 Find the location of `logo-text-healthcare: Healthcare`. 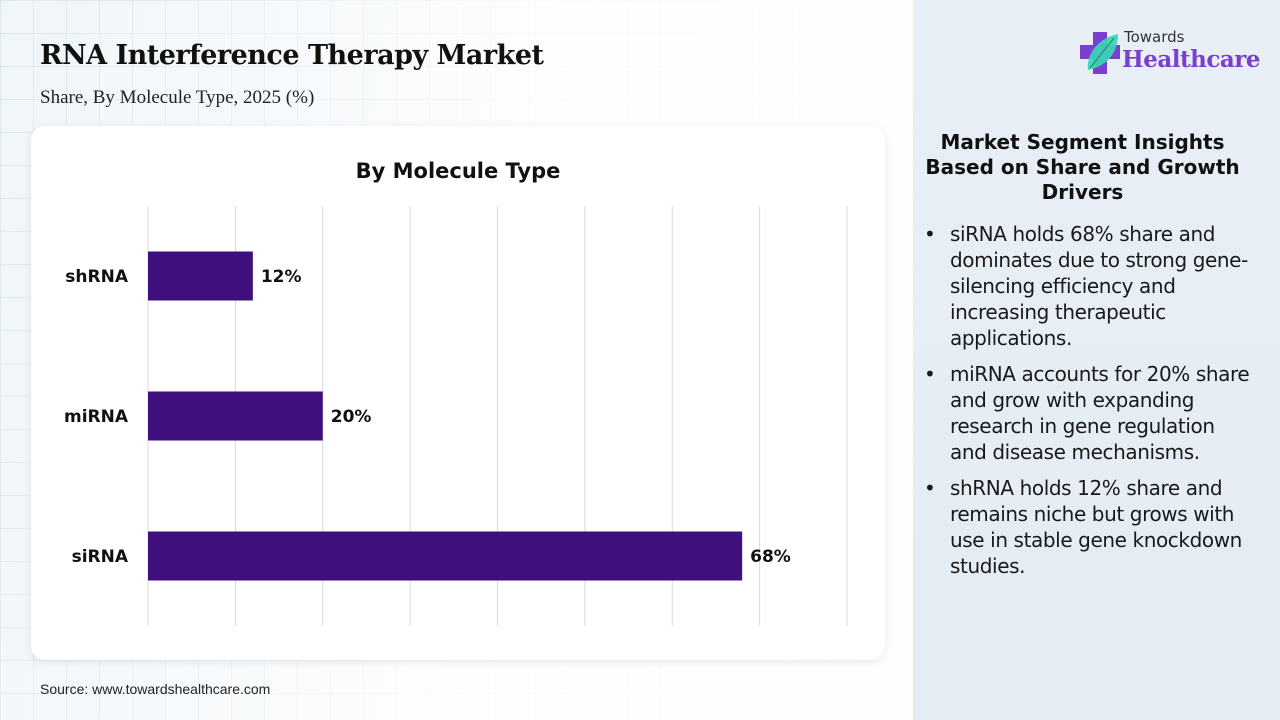

logo-text-healthcare: Healthcare is located at coordinates (1191, 59).